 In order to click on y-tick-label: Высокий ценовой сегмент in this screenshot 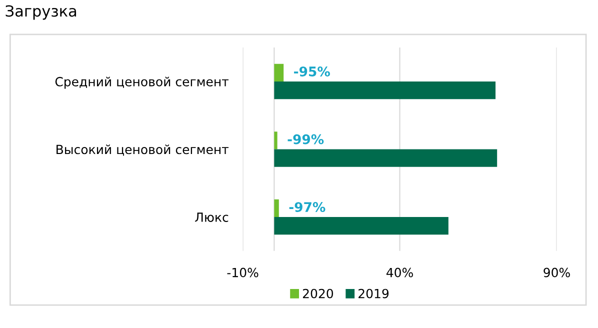, I will do `click(142, 150)`.